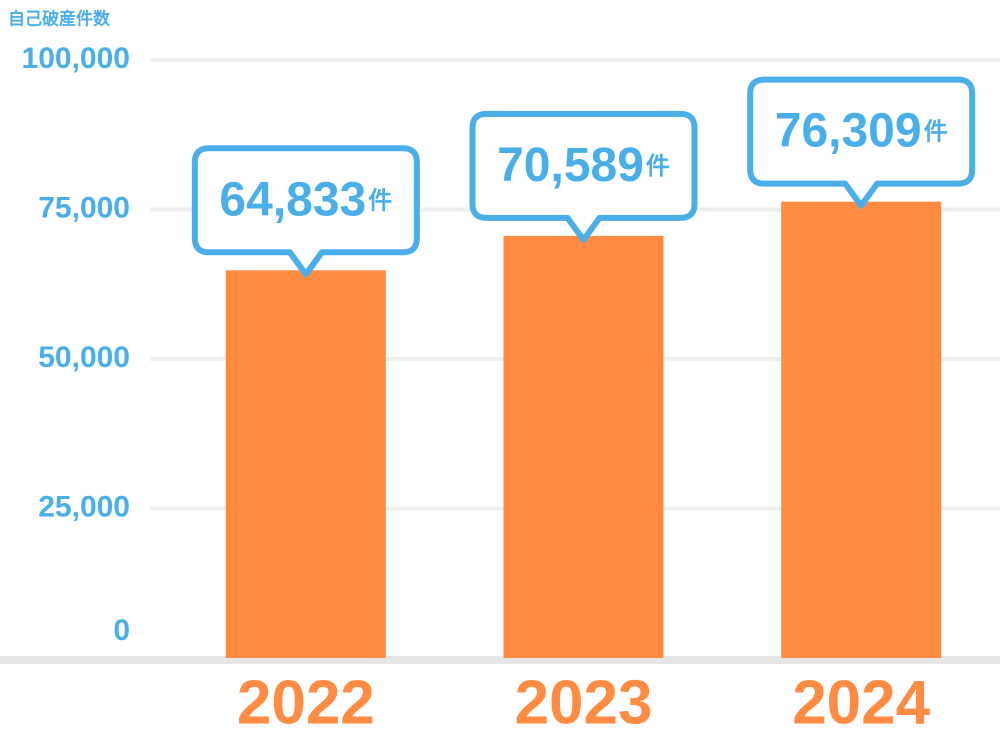  I want to click on y-tick-label: 75,000, so click(84, 207).